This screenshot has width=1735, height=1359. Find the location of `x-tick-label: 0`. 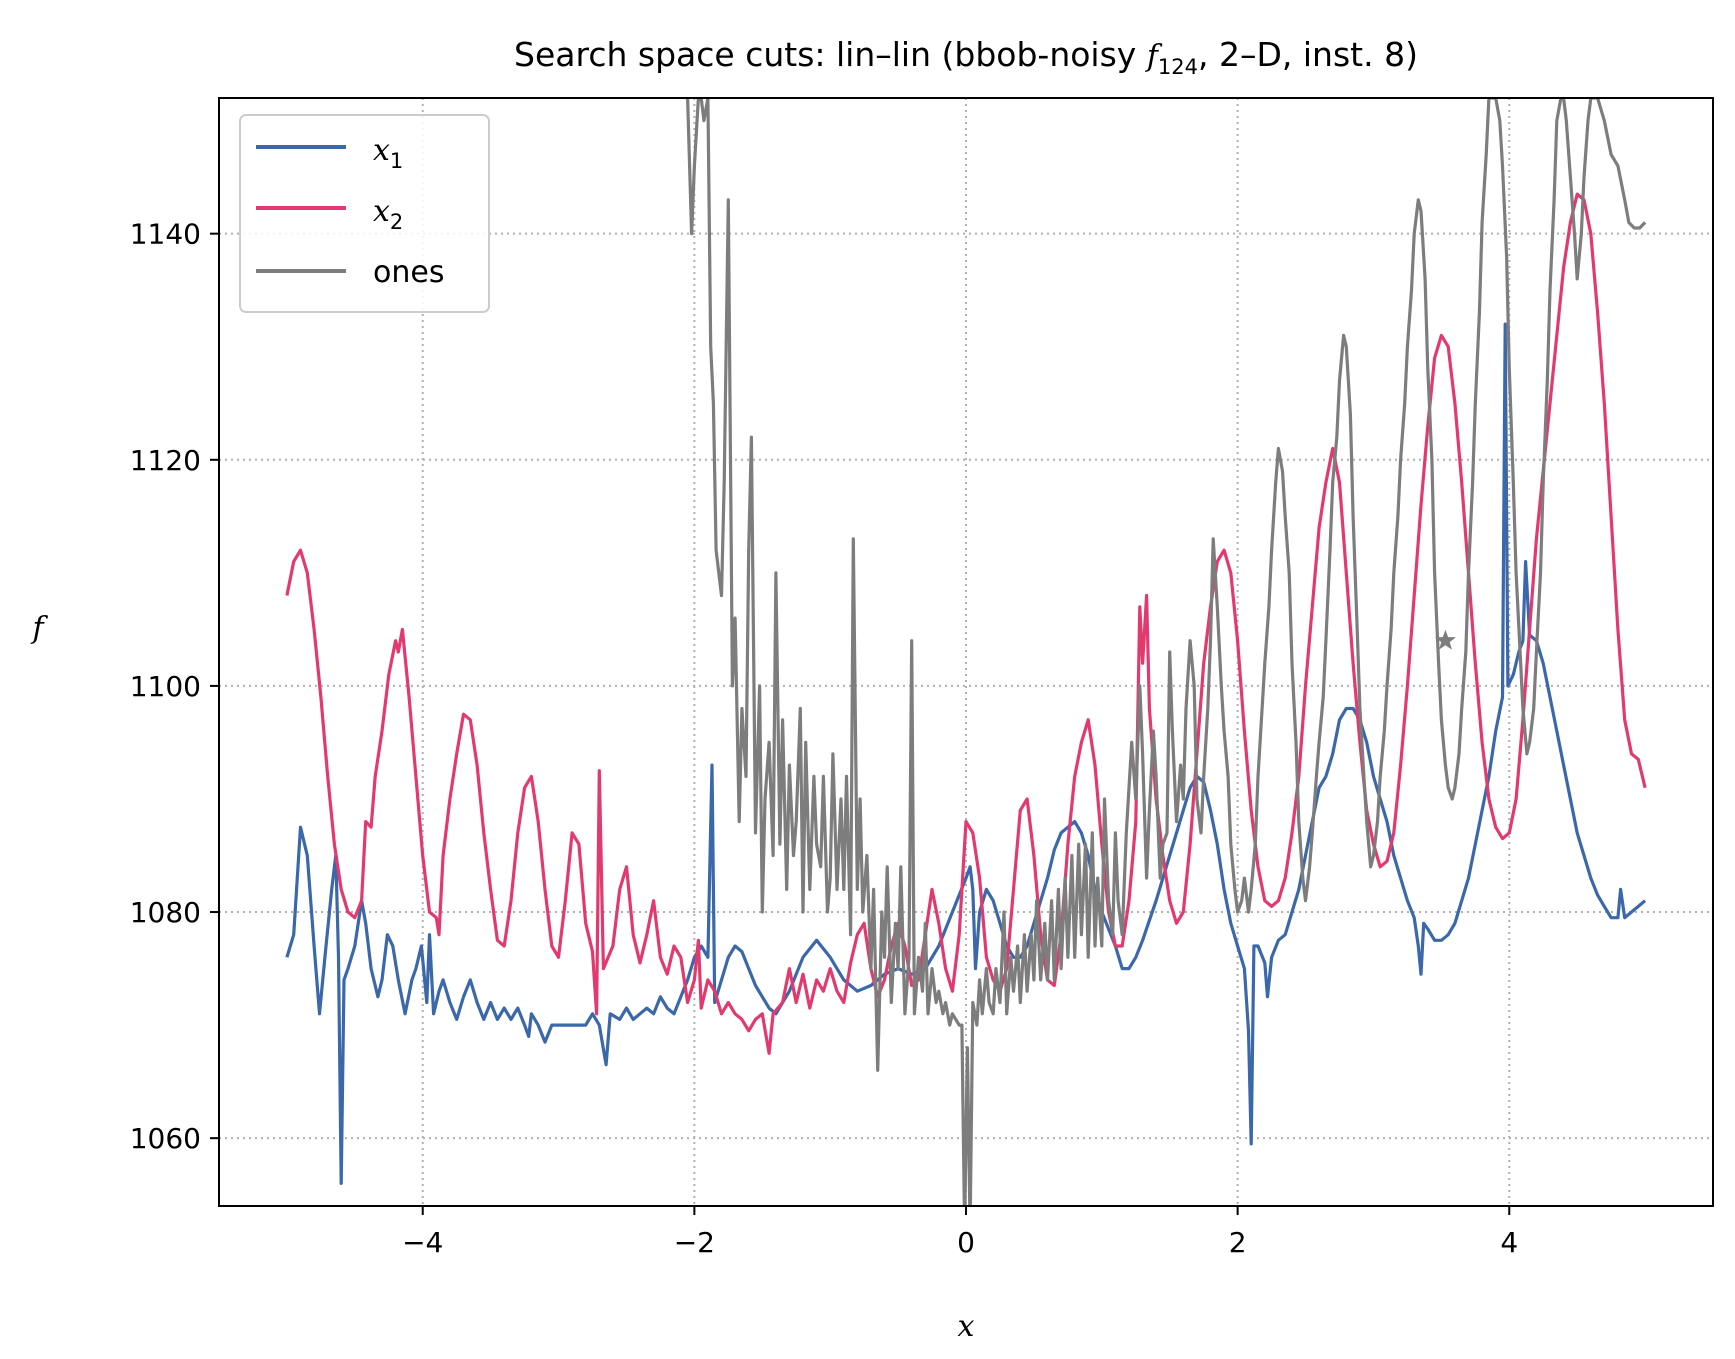

x-tick-label: 0 is located at coordinates (966, 1242).